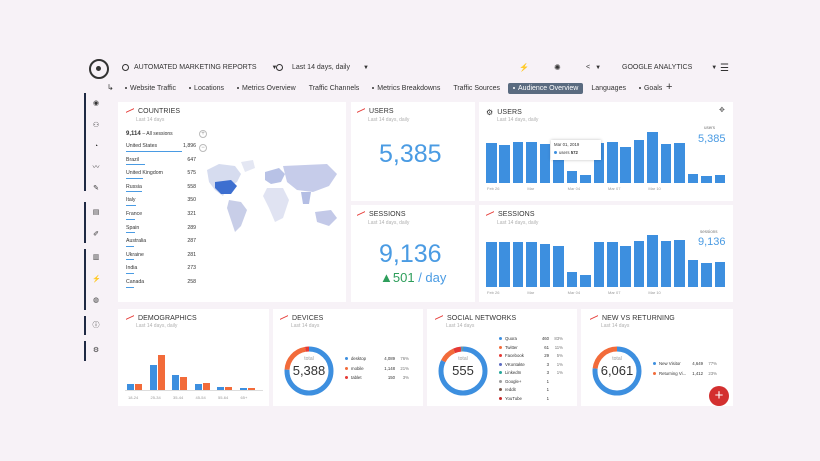 The width and height of the screenshot is (820, 461). I want to click on tab-traffic-sources: Traffic Sources, so click(476, 88).